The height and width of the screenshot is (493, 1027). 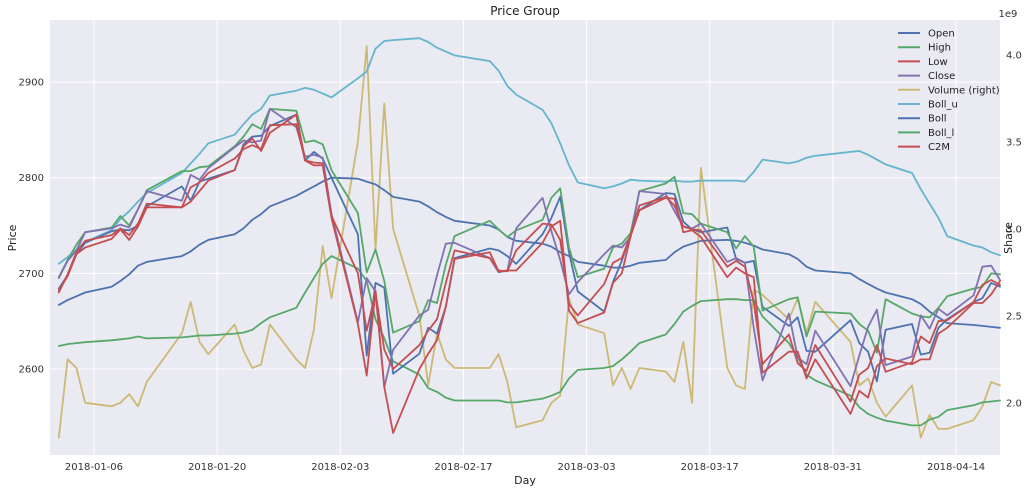 I want to click on y-axis-label: Price, so click(x=12, y=237).